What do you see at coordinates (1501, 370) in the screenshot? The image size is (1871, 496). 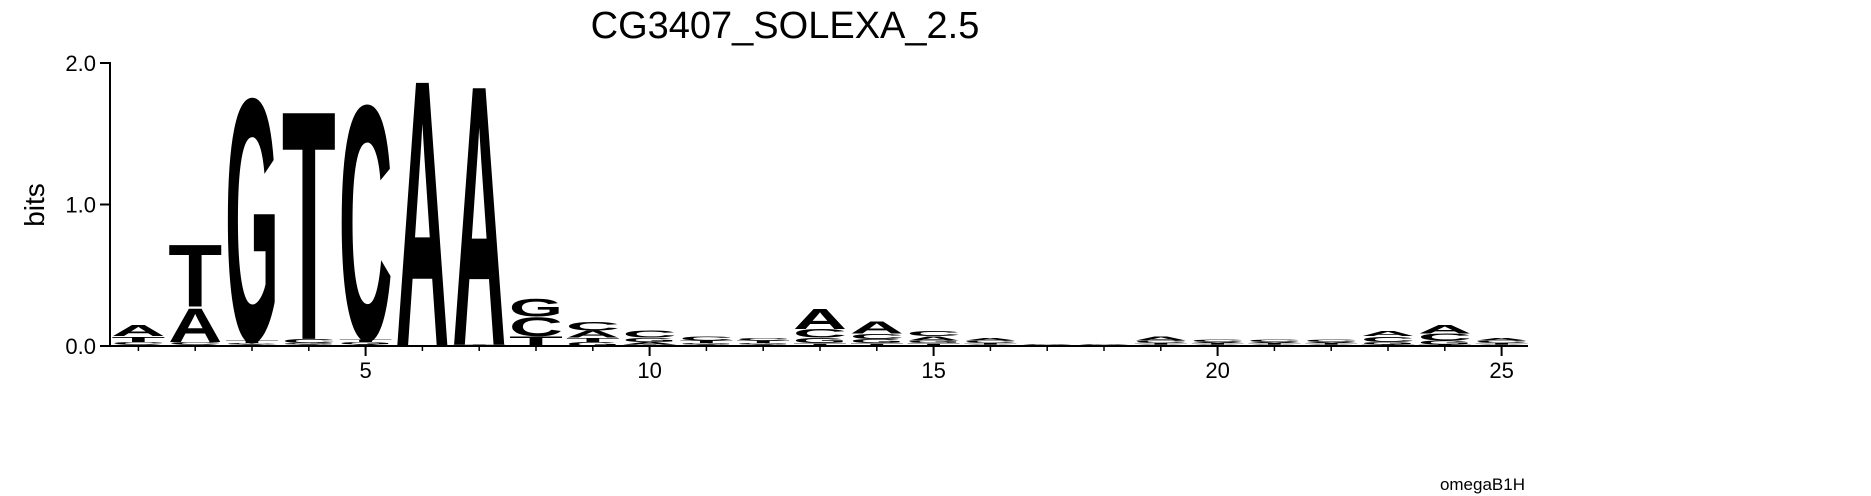 I see `x-tick-label: 25` at bounding box center [1501, 370].